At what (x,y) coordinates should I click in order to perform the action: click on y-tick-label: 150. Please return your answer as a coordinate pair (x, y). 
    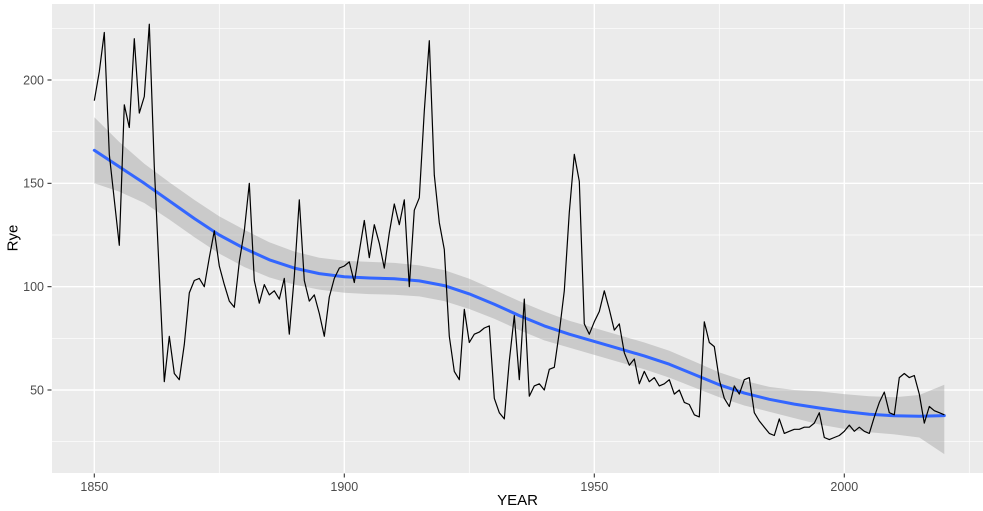
    Looking at the image, I should click on (33, 184).